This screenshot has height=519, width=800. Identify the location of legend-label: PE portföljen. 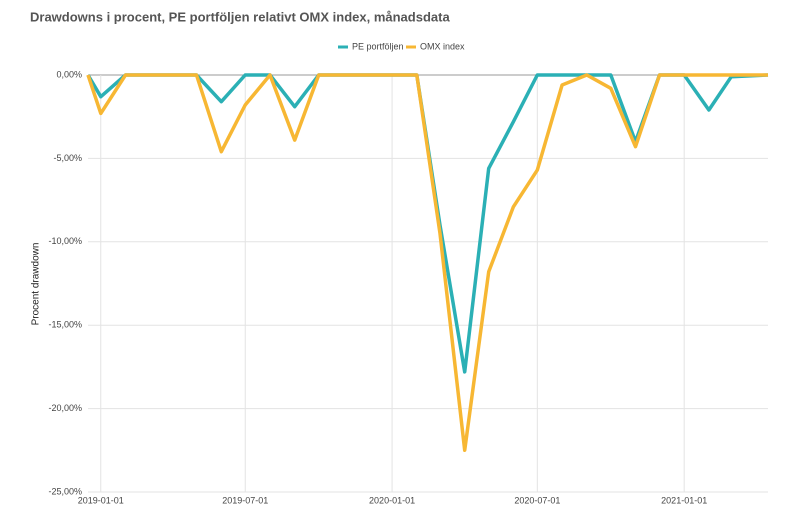
(378, 46).